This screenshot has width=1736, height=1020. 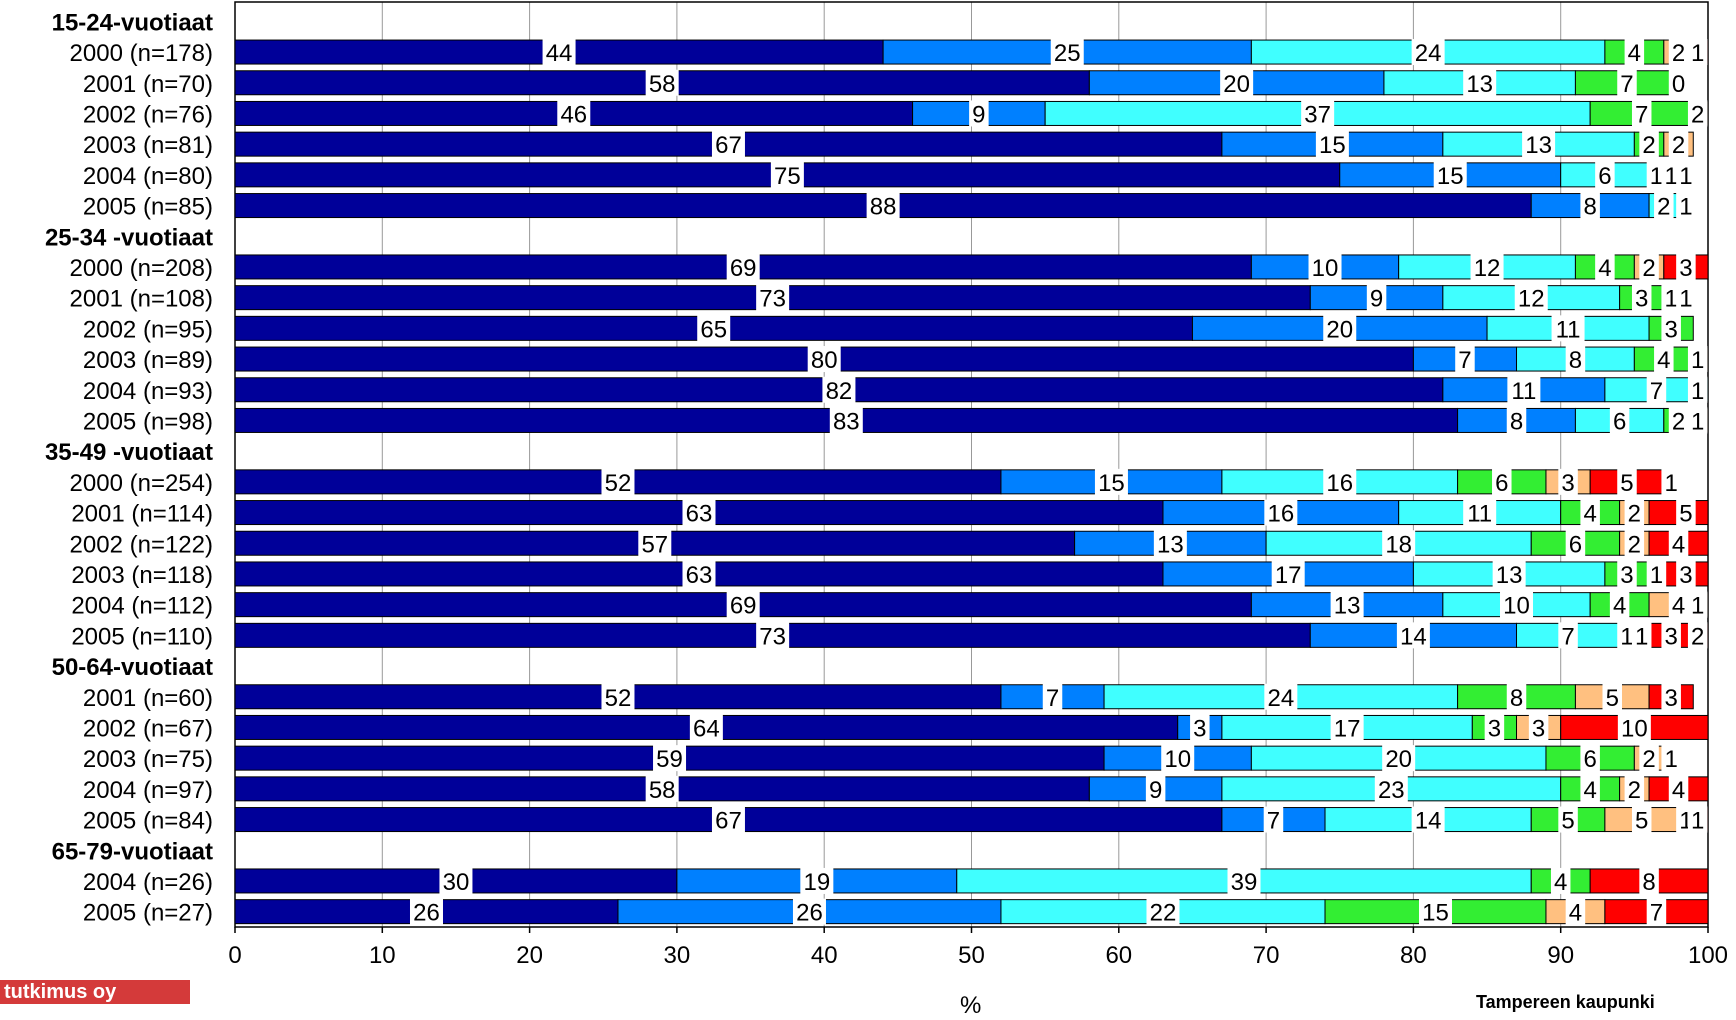 I want to click on data-label: 9, so click(x=1376, y=299).